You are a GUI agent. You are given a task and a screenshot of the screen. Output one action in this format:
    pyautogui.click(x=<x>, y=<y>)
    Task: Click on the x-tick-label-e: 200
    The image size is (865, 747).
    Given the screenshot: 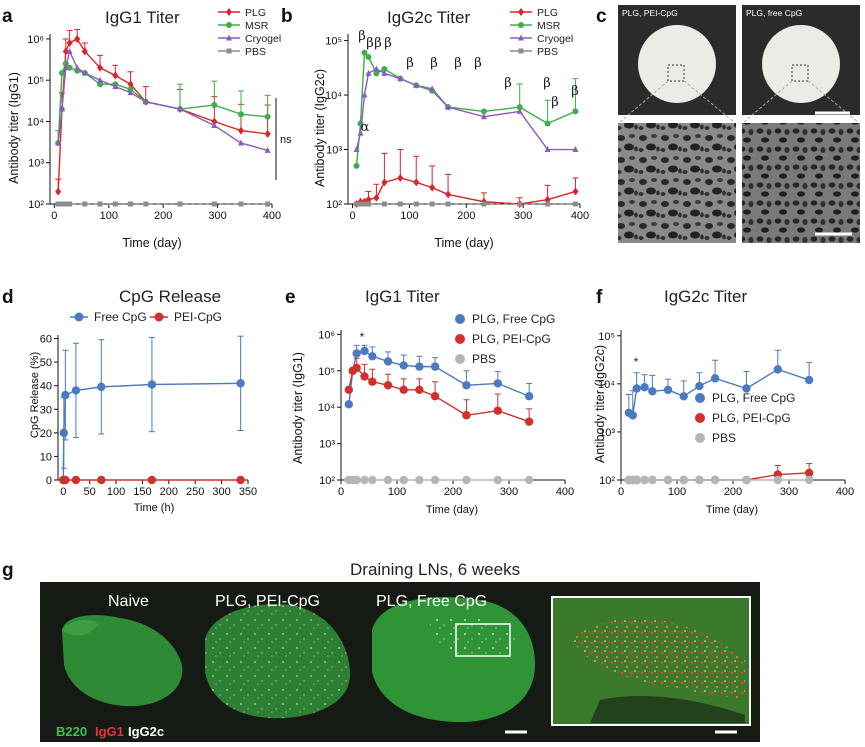 What is the action you would take?
    pyautogui.click(x=453, y=492)
    